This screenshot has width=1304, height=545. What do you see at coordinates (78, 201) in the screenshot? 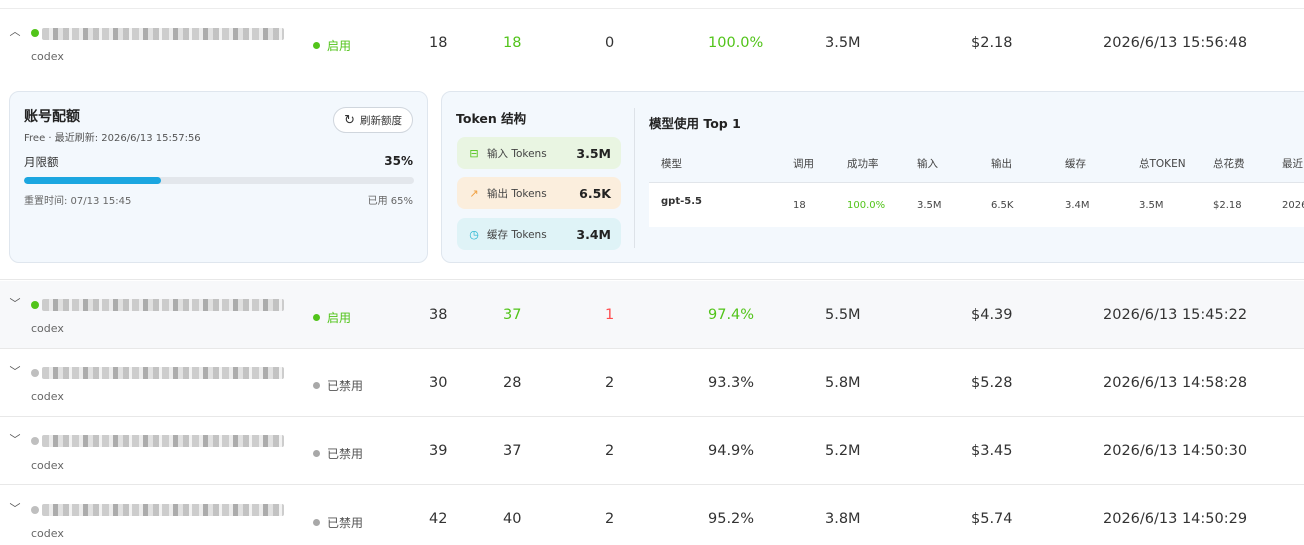
I see `reset-time: 重置时间: 07/13 15:45` at bounding box center [78, 201].